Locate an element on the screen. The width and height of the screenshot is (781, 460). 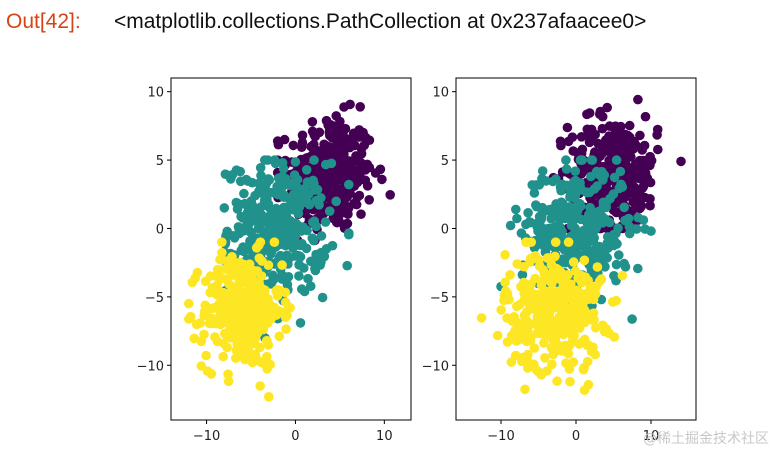
watermark: @稀土掘金技术社区 is located at coordinates (706, 439).